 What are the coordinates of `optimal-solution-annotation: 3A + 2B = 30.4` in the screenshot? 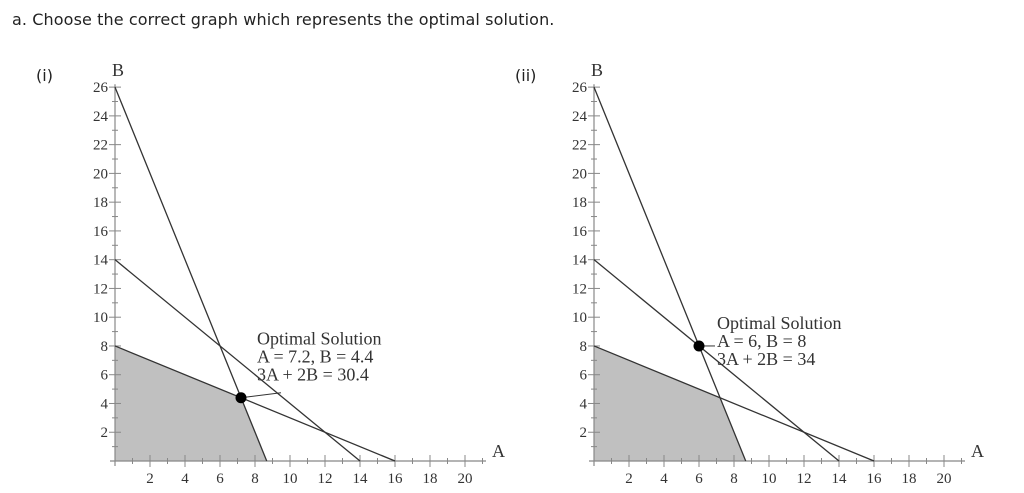 It's located at (313, 375).